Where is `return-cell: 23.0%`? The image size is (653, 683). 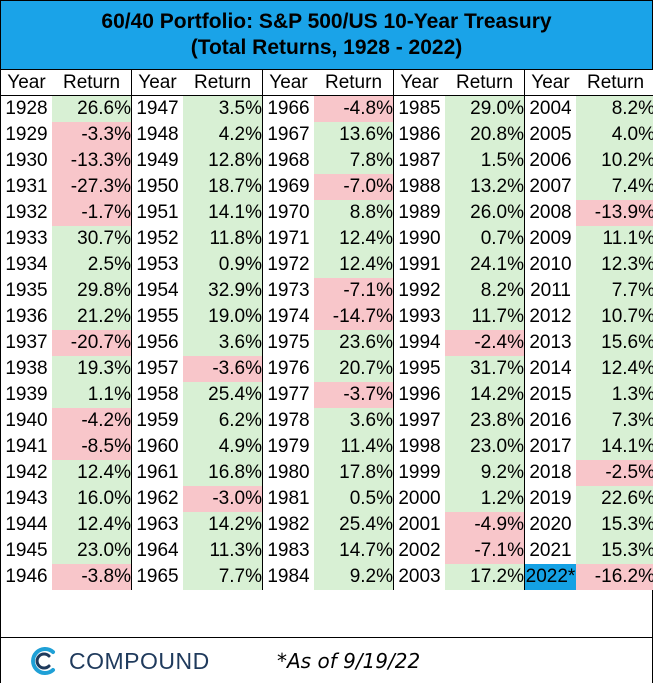
return-cell: 23.0% is located at coordinates (92, 551).